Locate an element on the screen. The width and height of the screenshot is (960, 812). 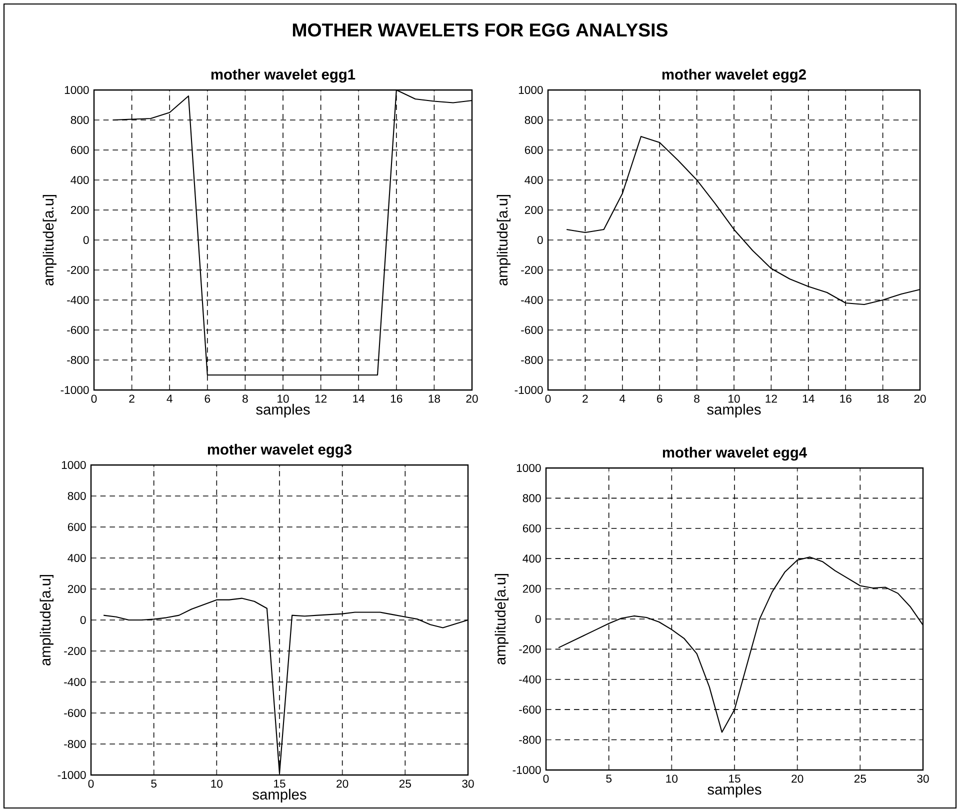
chart-title: mother wavelet egg1 is located at coordinates (283, 75).